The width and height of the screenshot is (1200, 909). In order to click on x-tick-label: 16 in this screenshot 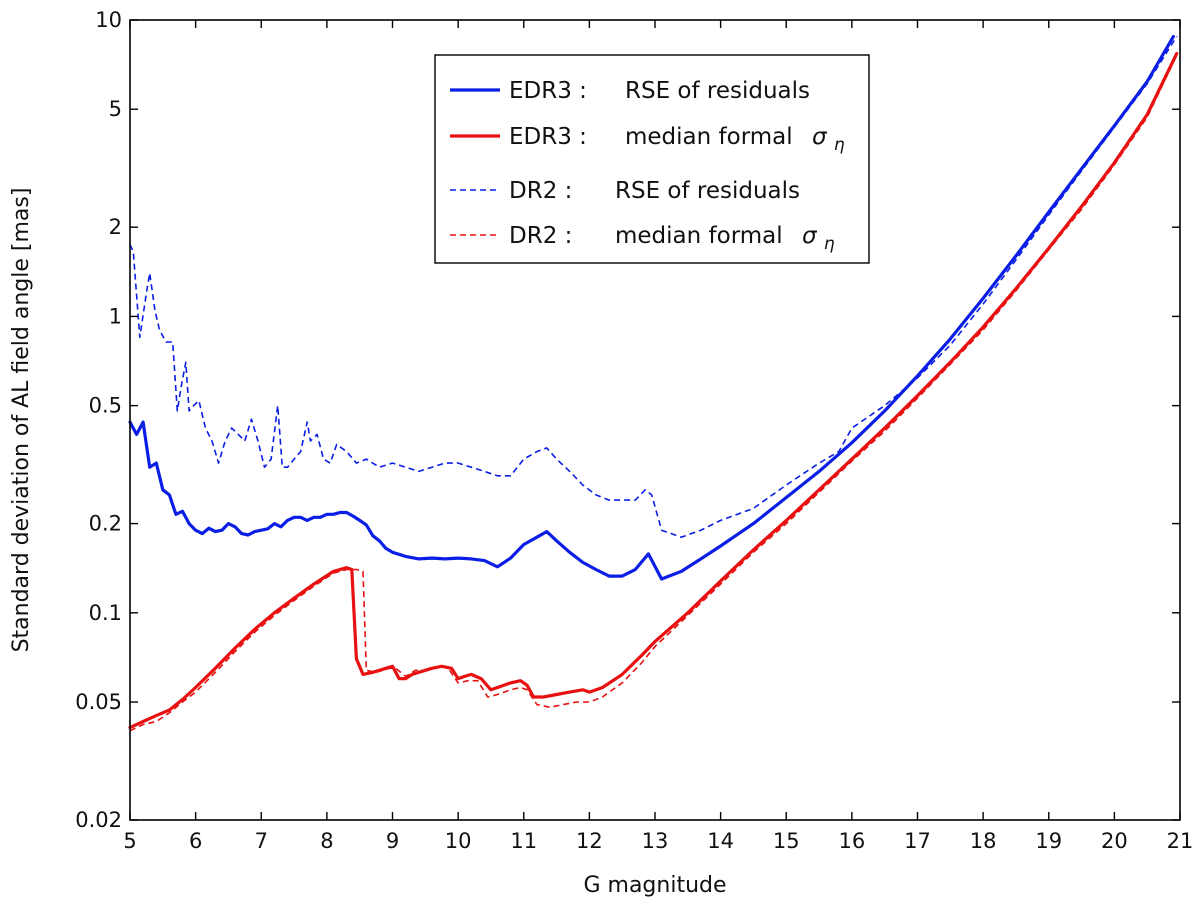, I will do `click(852, 841)`.